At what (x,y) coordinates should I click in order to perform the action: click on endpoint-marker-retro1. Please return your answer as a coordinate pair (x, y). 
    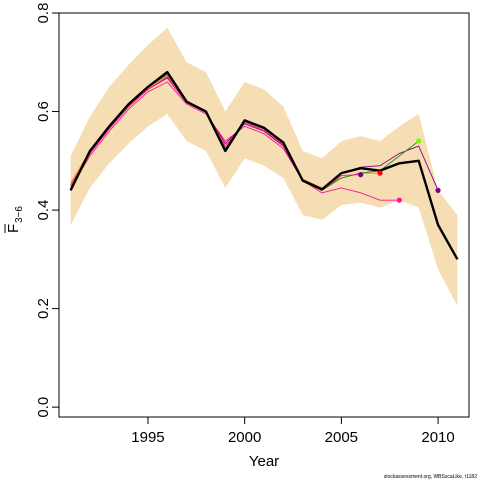
    Looking at the image, I should click on (399, 200).